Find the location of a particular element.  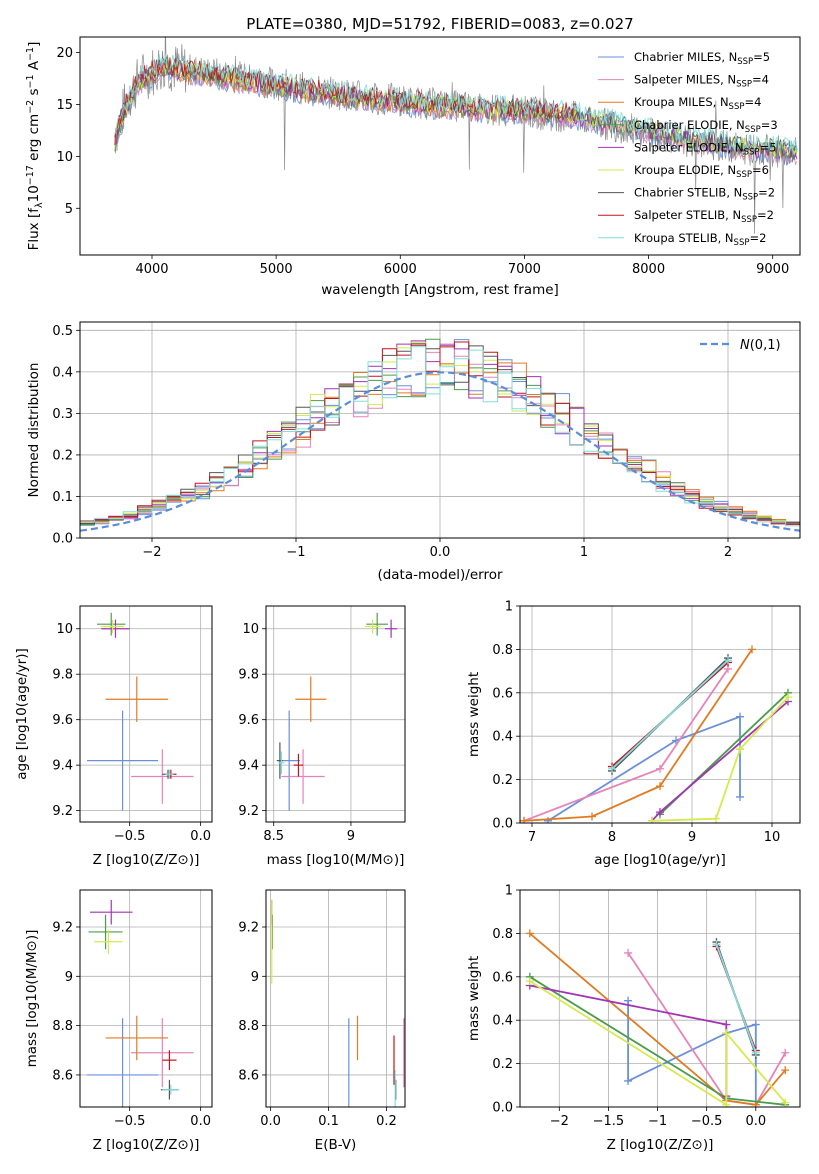

normal-curve is located at coordinates (440, 451).